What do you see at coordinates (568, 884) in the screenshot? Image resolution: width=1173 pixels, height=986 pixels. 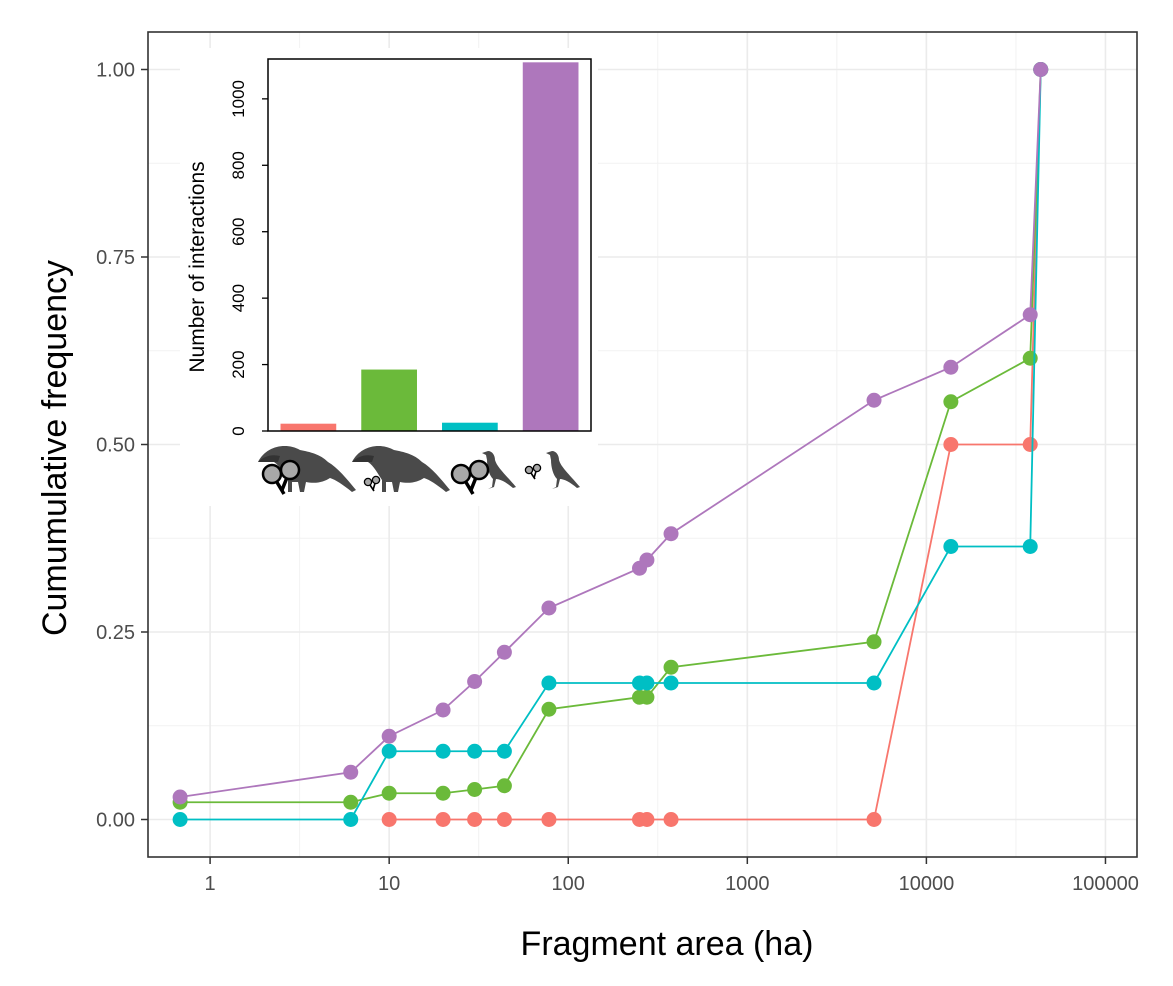 I see `x-tick-label: 100` at bounding box center [568, 884].